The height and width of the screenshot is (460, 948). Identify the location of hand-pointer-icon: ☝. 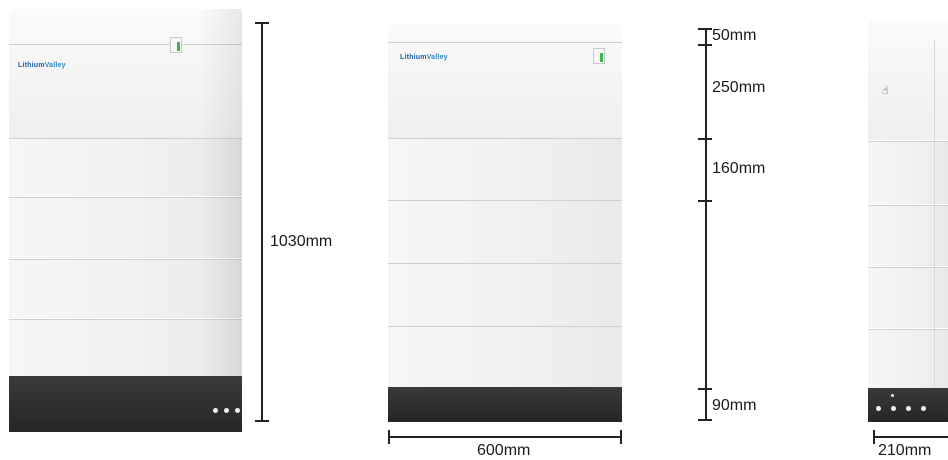
(885, 91).